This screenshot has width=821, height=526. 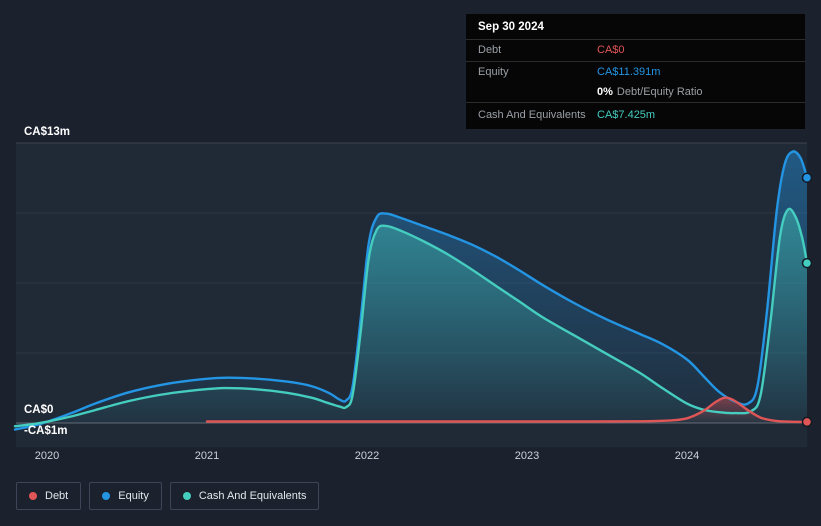 What do you see at coordinates (47, 132) in the screenshot?
I see `y-axis-label-top: CA$13m` at bounding box center [47, 132].